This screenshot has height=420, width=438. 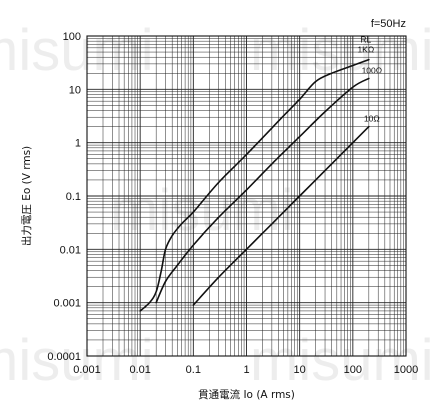 I want to click on series-label-1: 100Ω, so click(x=372, y=70).